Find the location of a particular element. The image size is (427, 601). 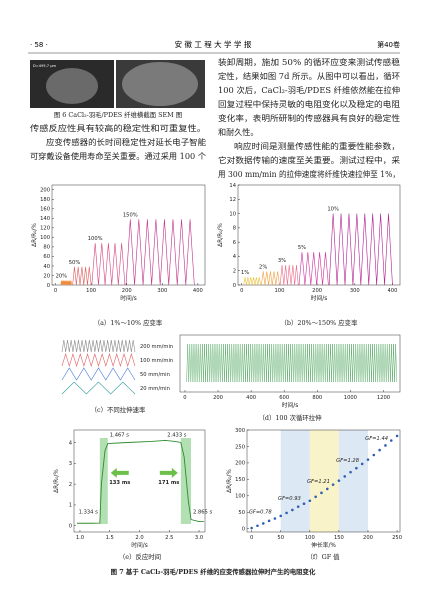

panel-caption: （c）不同拉伸速率 is located at coordinates (118, 409).